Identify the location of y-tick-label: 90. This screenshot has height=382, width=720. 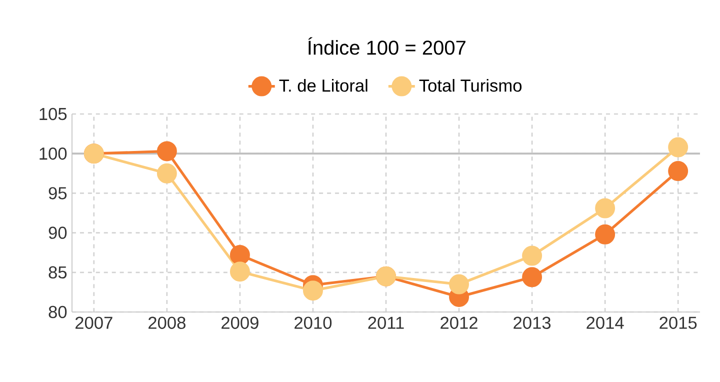
(57, 232).